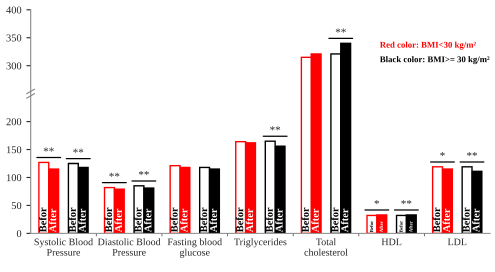 The height and width of the screenshot is (272, 495). I want to click on x-tick-label: Systolic Blood Pressure, so click(63, 247).